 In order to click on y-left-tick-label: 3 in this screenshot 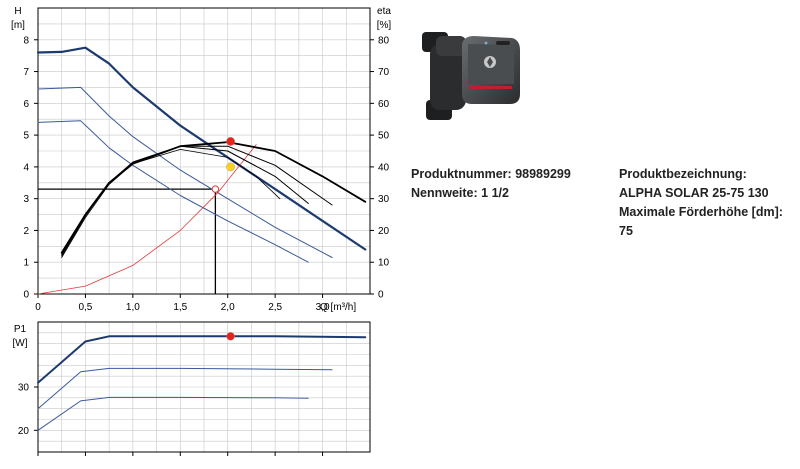, I will do `click(26, 199)`.